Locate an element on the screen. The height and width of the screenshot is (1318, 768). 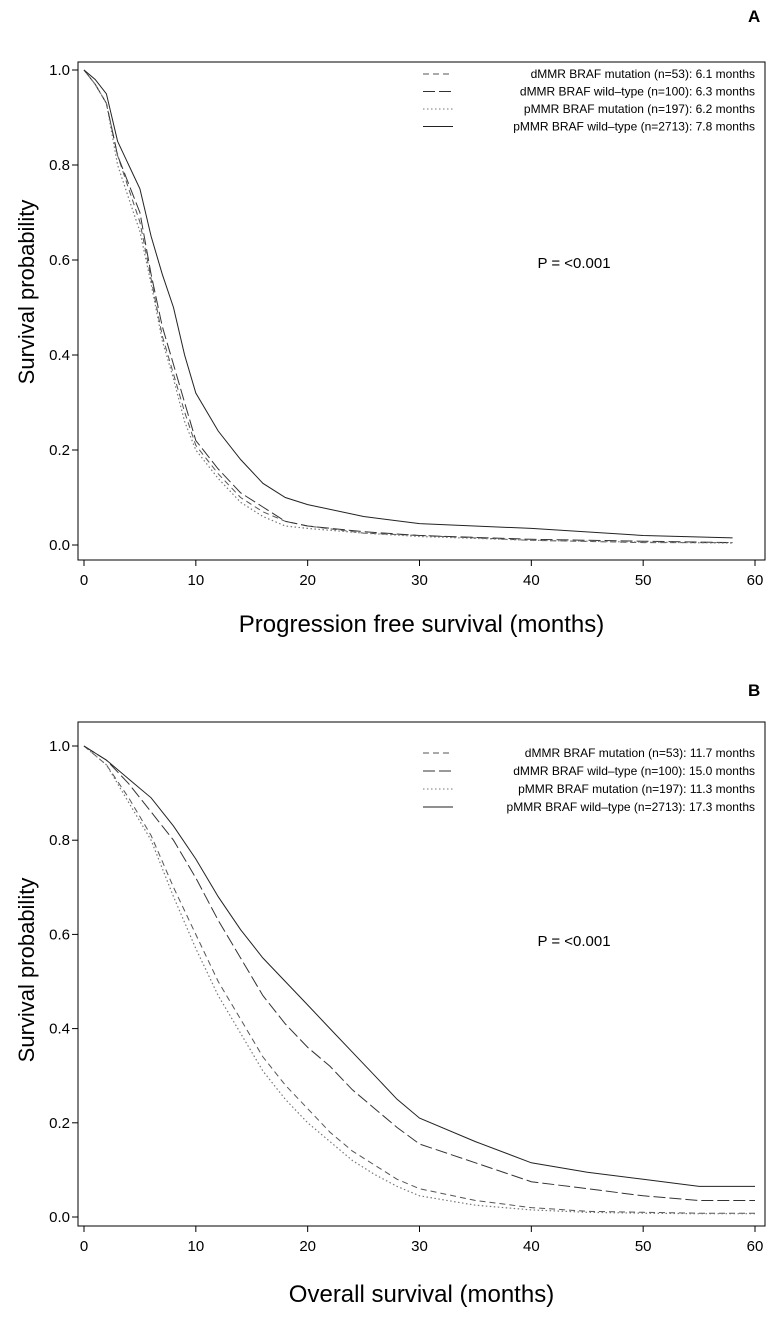
panel-a-y-axis-label: Survival probability is located at coordinates (26, 292).